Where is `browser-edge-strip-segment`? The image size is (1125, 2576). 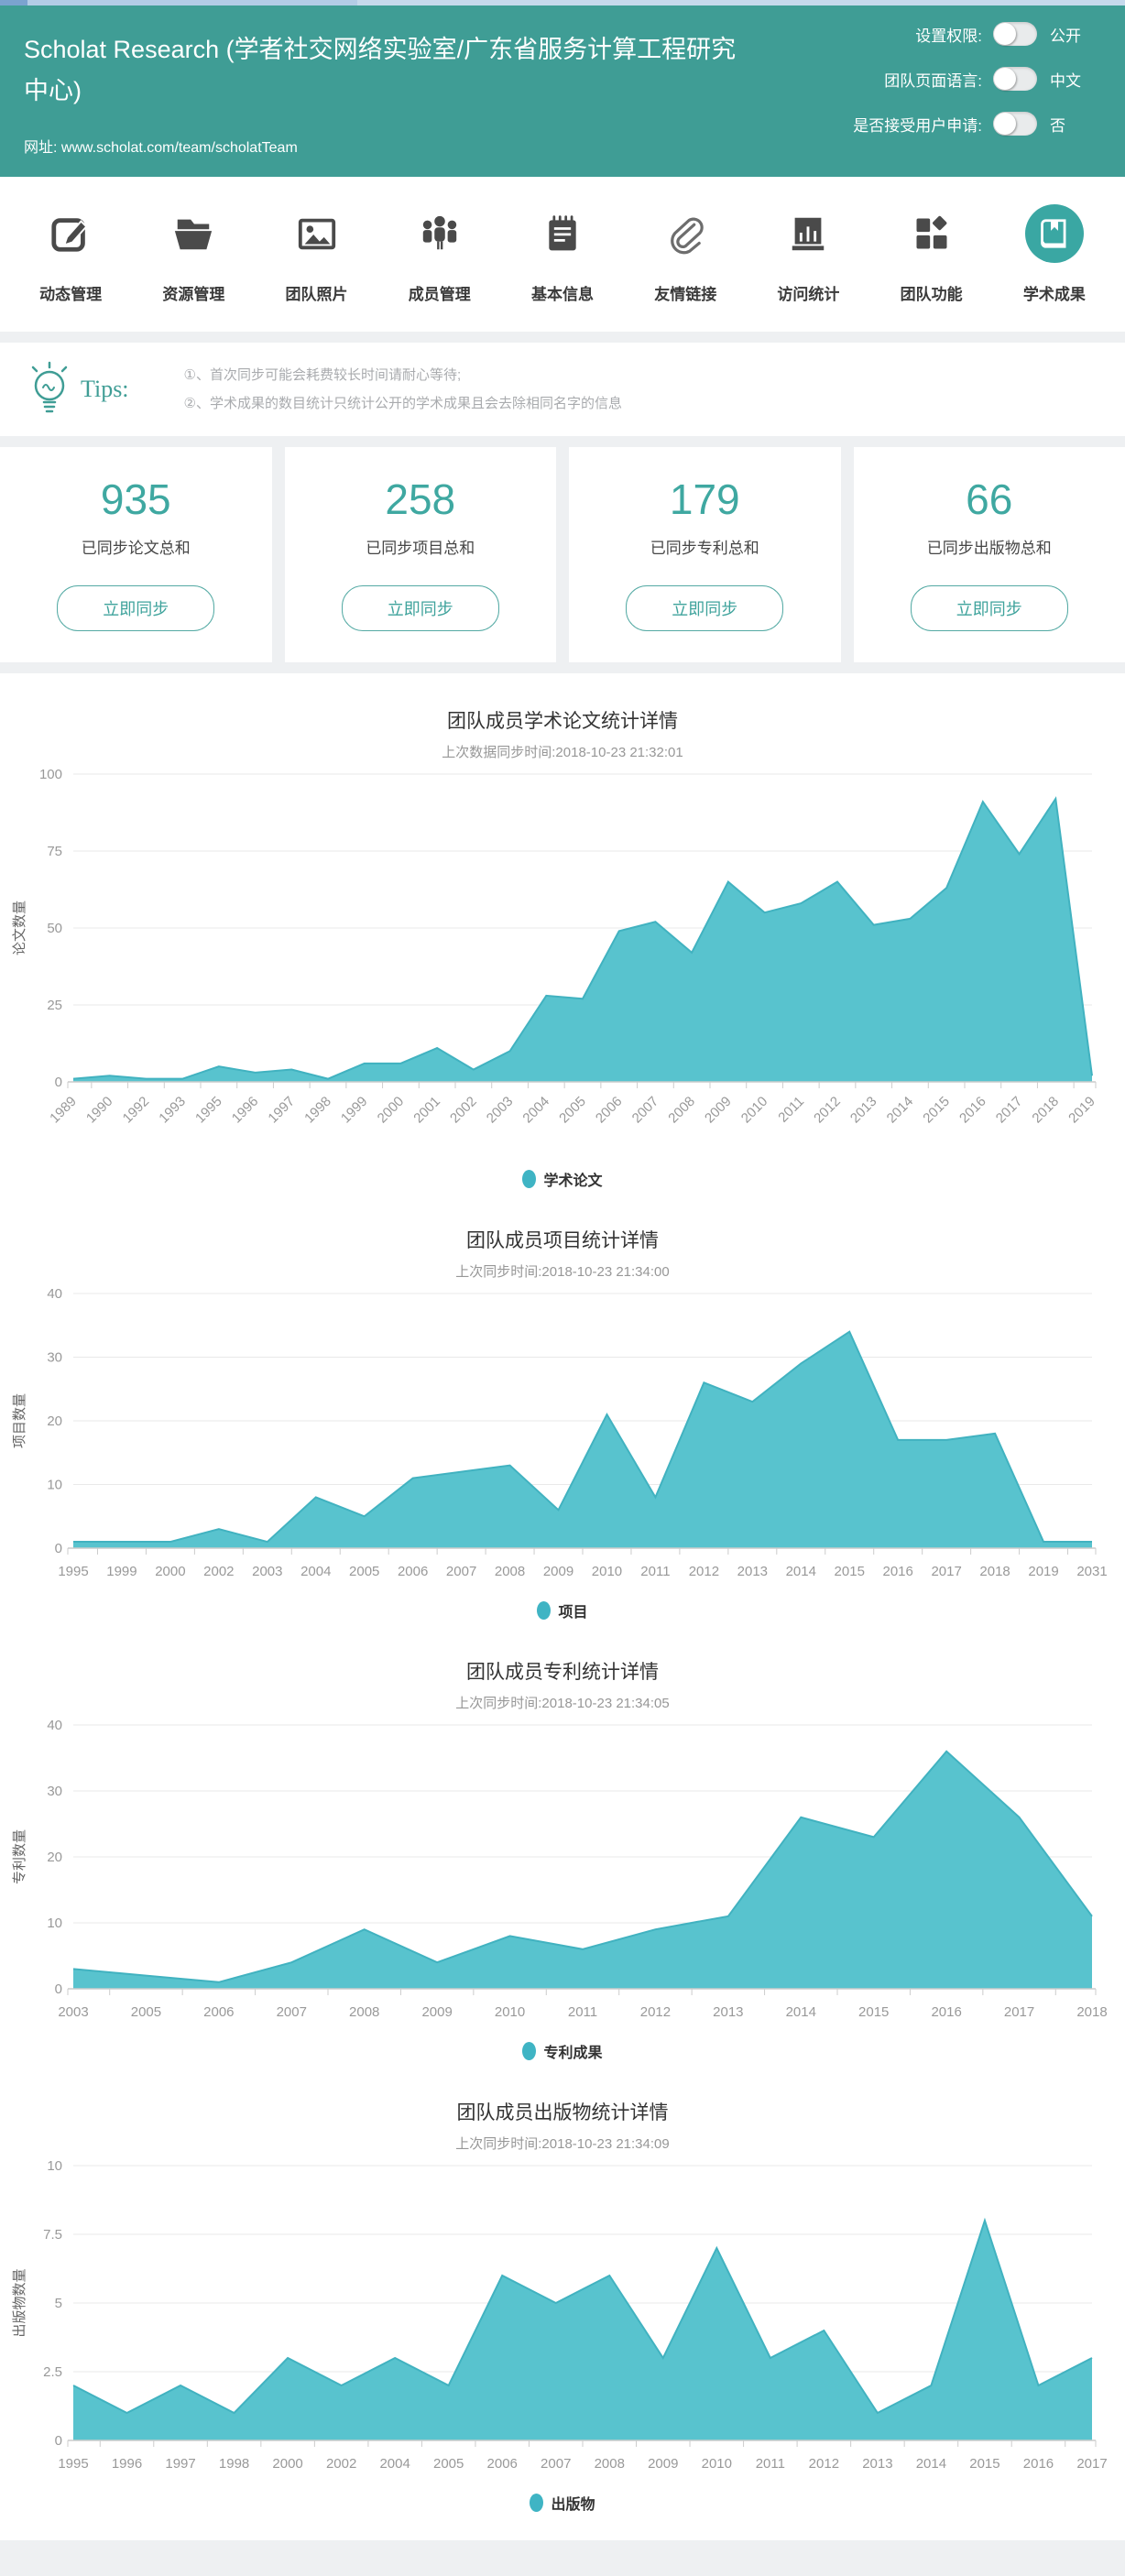 browser-edge-strip-segment is located at coordinates (13, 2).